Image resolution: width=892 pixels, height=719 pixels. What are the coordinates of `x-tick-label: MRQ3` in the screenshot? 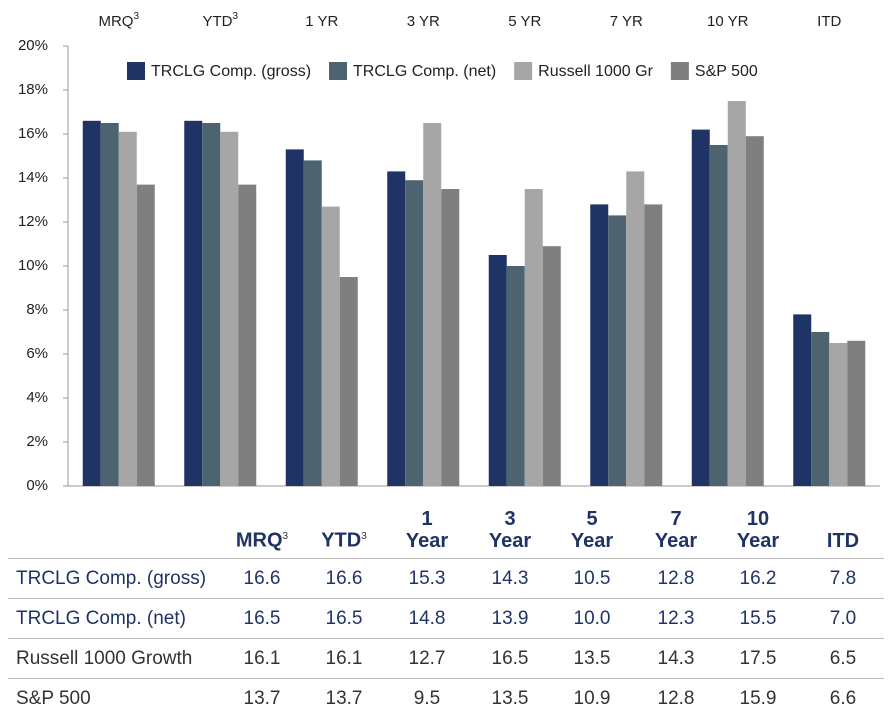 It's located at (118, 20).